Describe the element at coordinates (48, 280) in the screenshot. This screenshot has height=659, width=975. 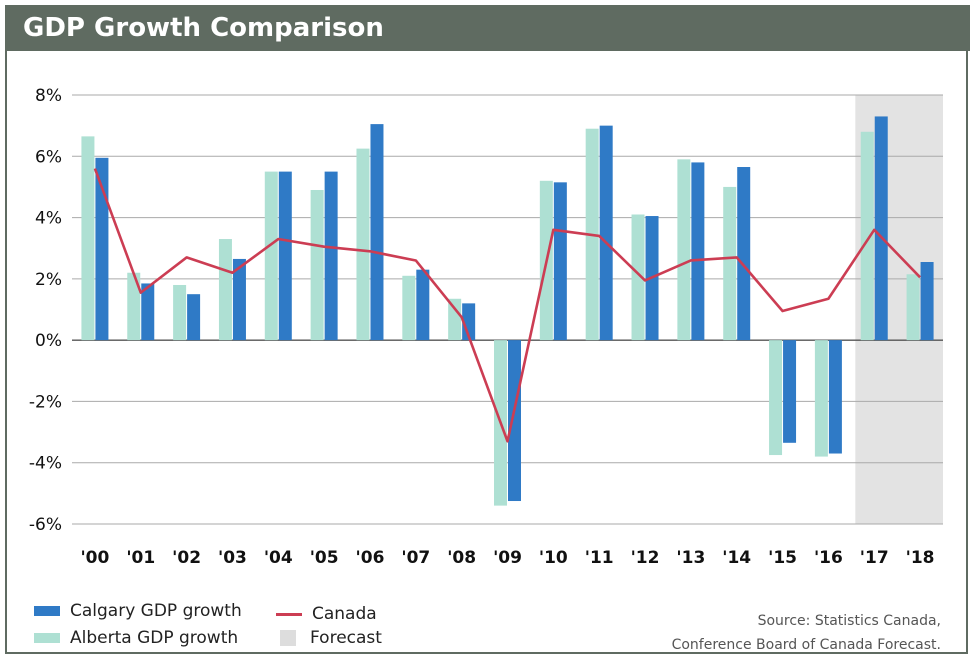
I see `y-tick-label: 2%` at that location.